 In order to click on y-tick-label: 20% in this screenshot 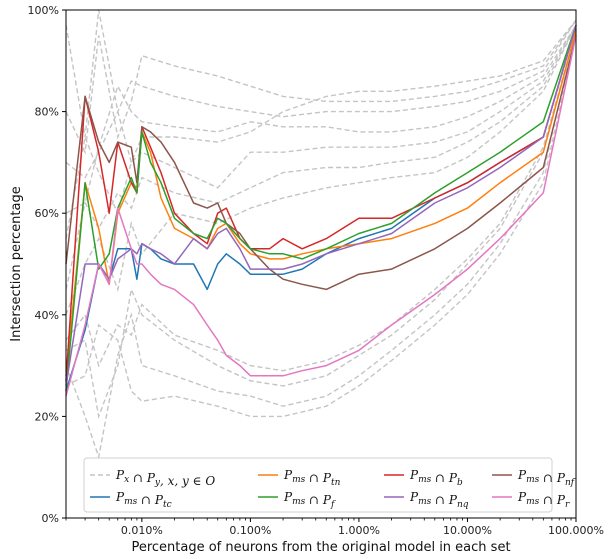, I will do `click(47, 416)`.